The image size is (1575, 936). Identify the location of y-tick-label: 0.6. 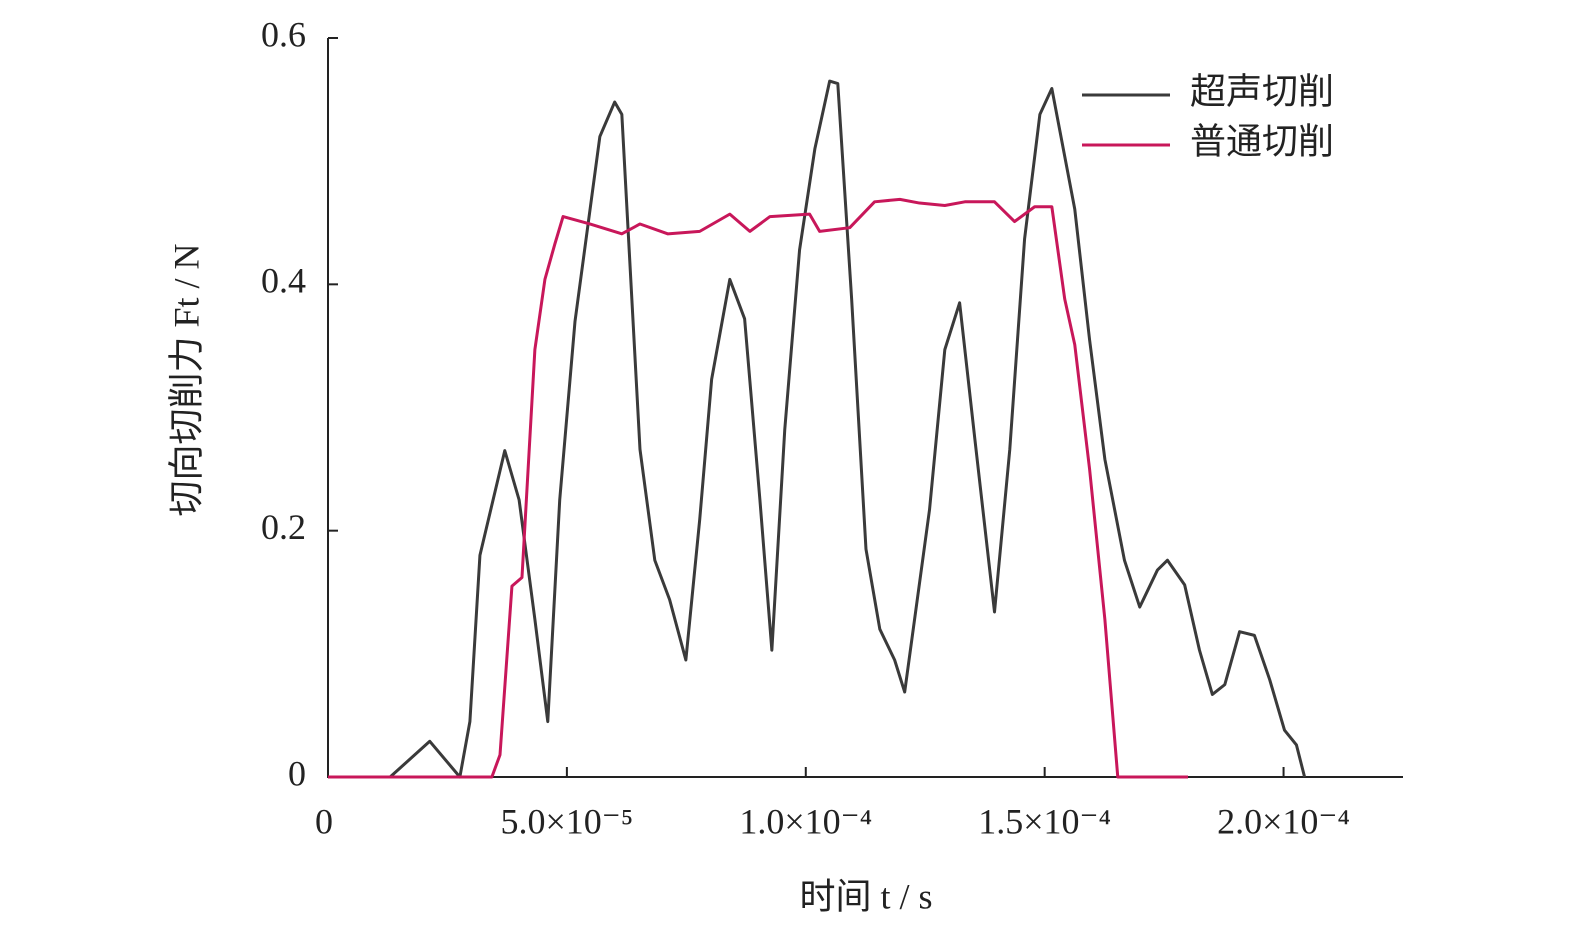
(283, 34).